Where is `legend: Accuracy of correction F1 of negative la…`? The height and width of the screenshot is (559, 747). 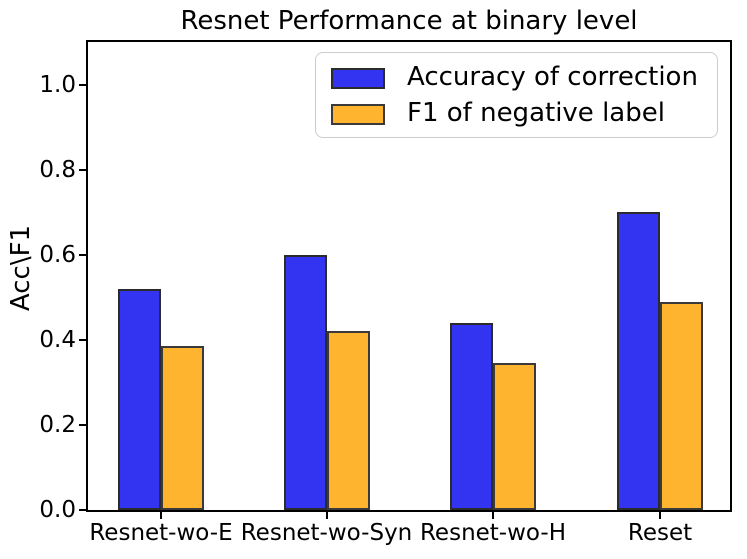 legend: Accuracy of correction F1 of negative la… is located at coordinates (516, 95).